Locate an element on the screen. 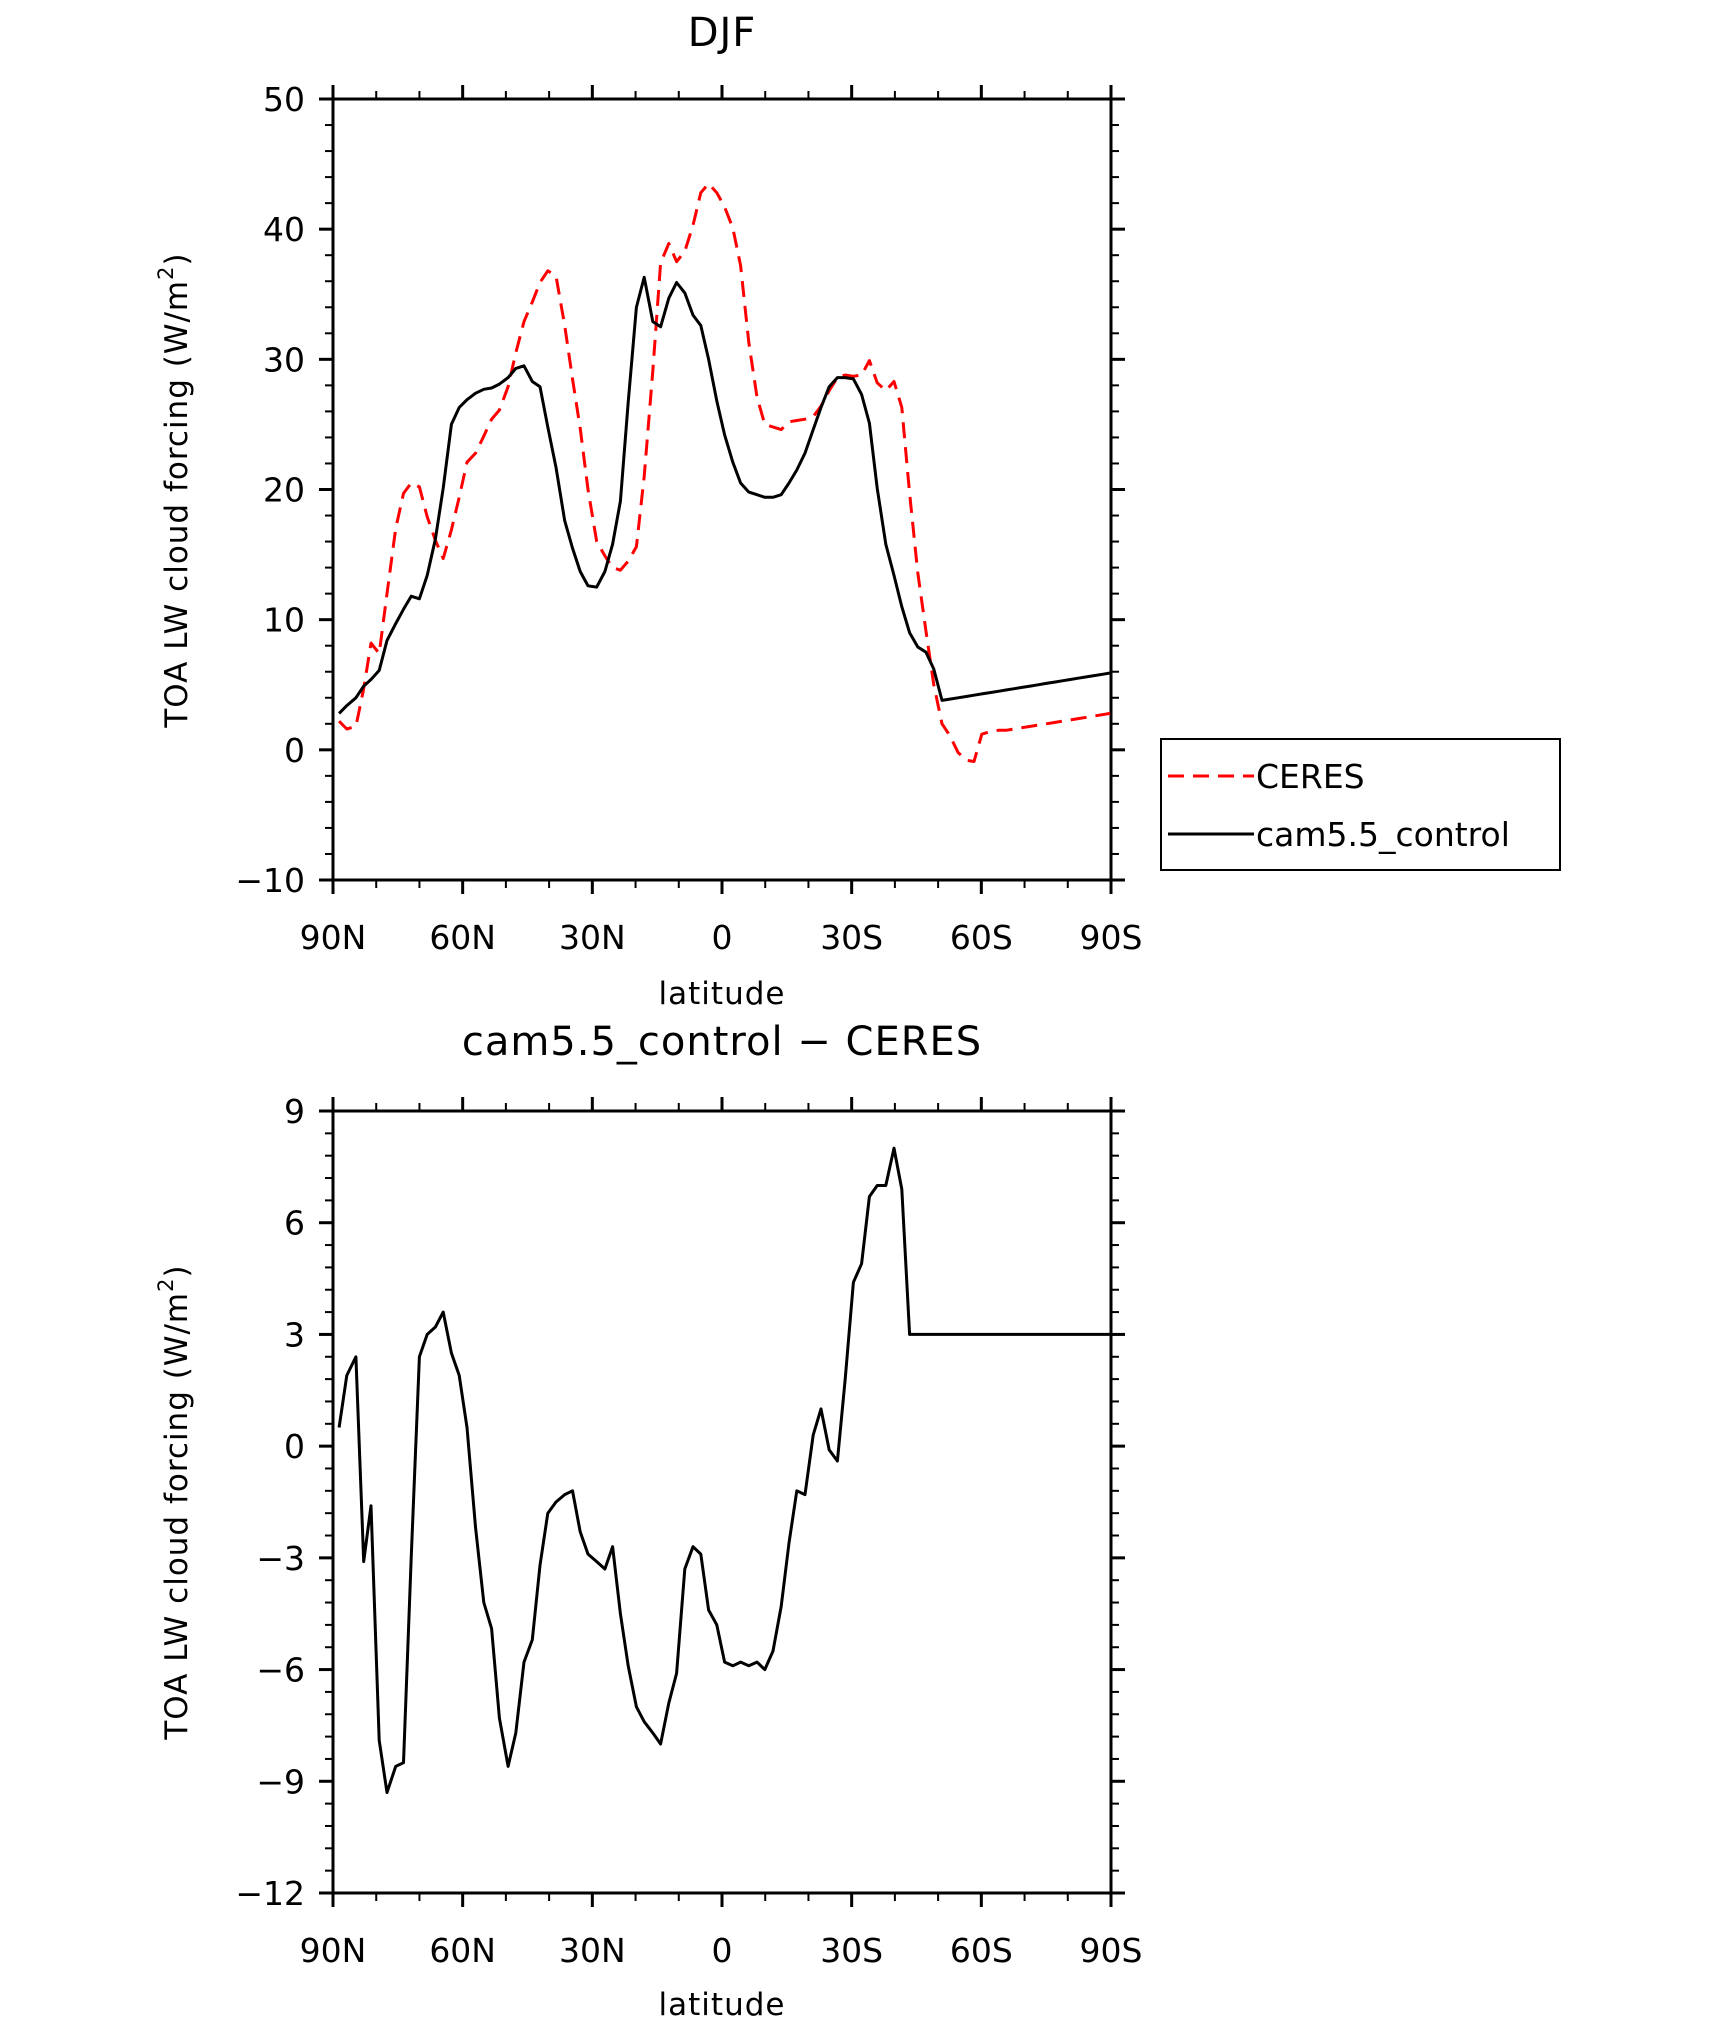 The width and height of the screenshot is (1710, 2021). bottom-x-tick-label: 0 is located at coordinates (722, 1950).